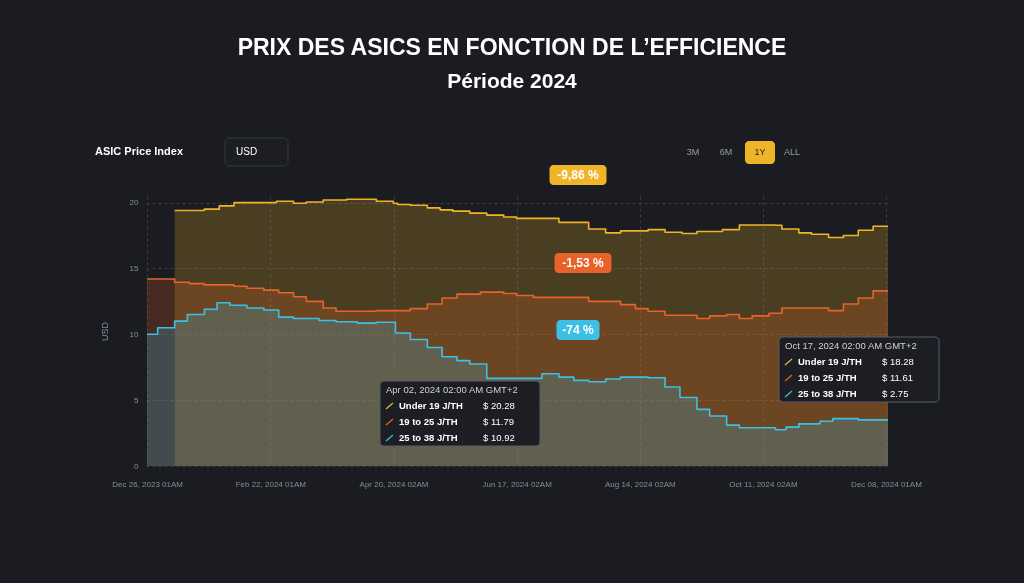 The height and width of the screenshot is (583, 1024). What do you see at coordinates (887, 484) in the screenshot?
I see `x-tick-label: Dec 08, 2024 01AM` at bounding box center [887, 484].